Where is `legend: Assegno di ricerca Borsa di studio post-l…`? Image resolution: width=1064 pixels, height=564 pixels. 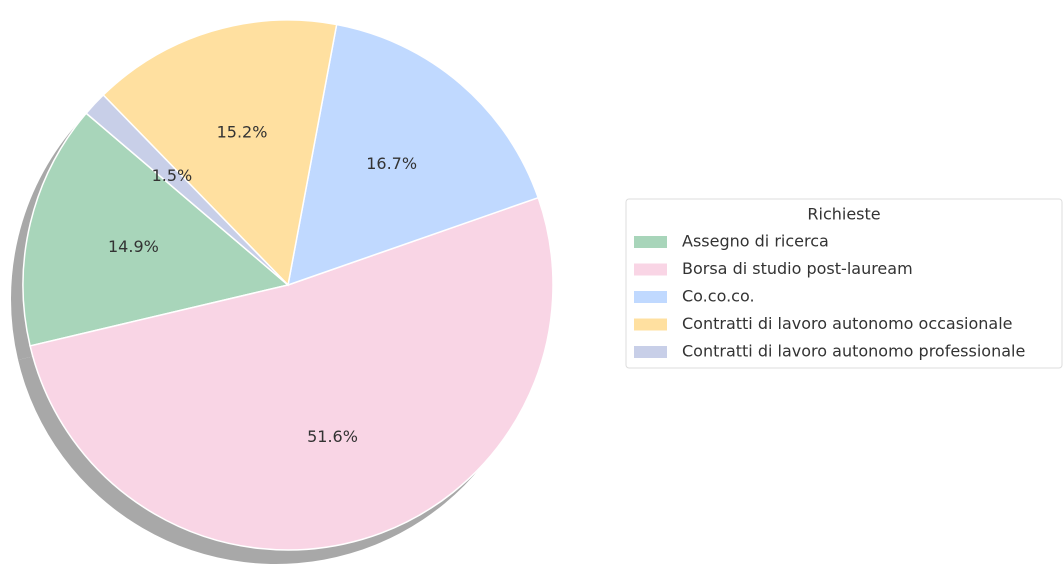 legend: Assegno di ricerca Borsa di studio post-l… is located at coordinates (829, 296).